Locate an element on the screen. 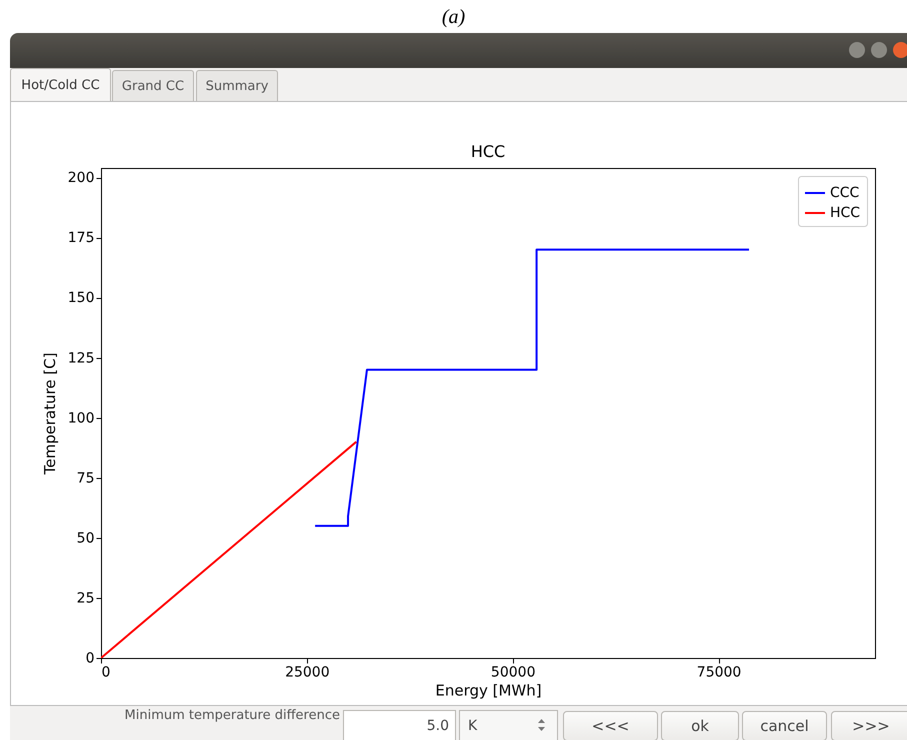 The width and height of the screenshot is (907, 740). text: (a) is located at coordinates (453, 17).